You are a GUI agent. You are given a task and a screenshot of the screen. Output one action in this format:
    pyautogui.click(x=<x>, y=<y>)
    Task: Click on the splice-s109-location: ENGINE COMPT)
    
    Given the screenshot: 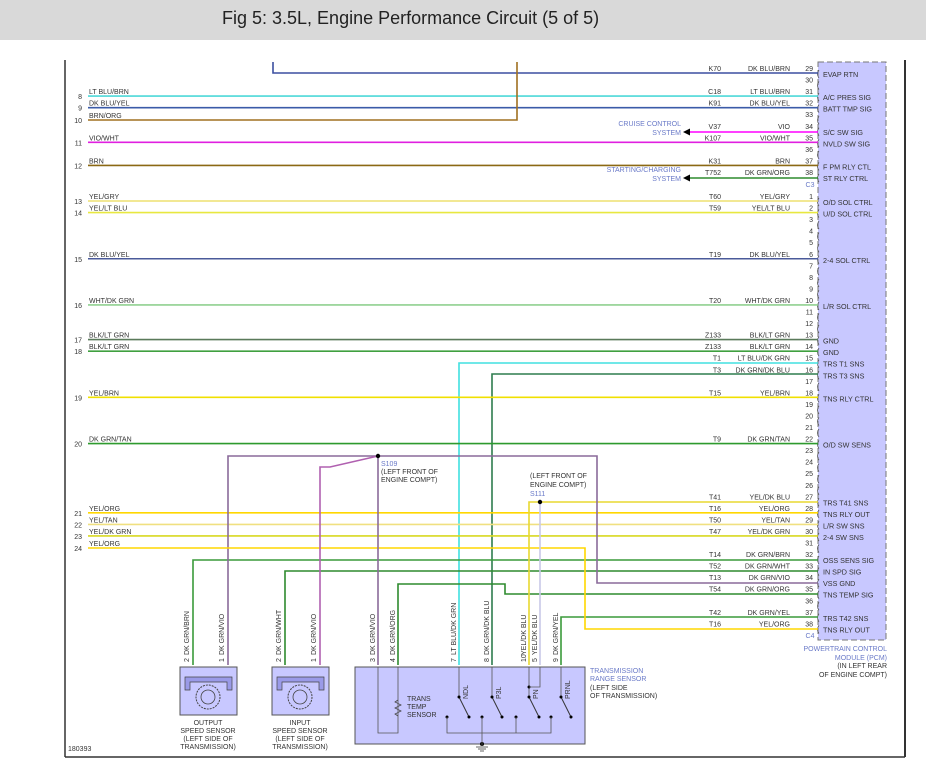 What is the action you would take?
    pyautogui.click(x=409, y=480)
    